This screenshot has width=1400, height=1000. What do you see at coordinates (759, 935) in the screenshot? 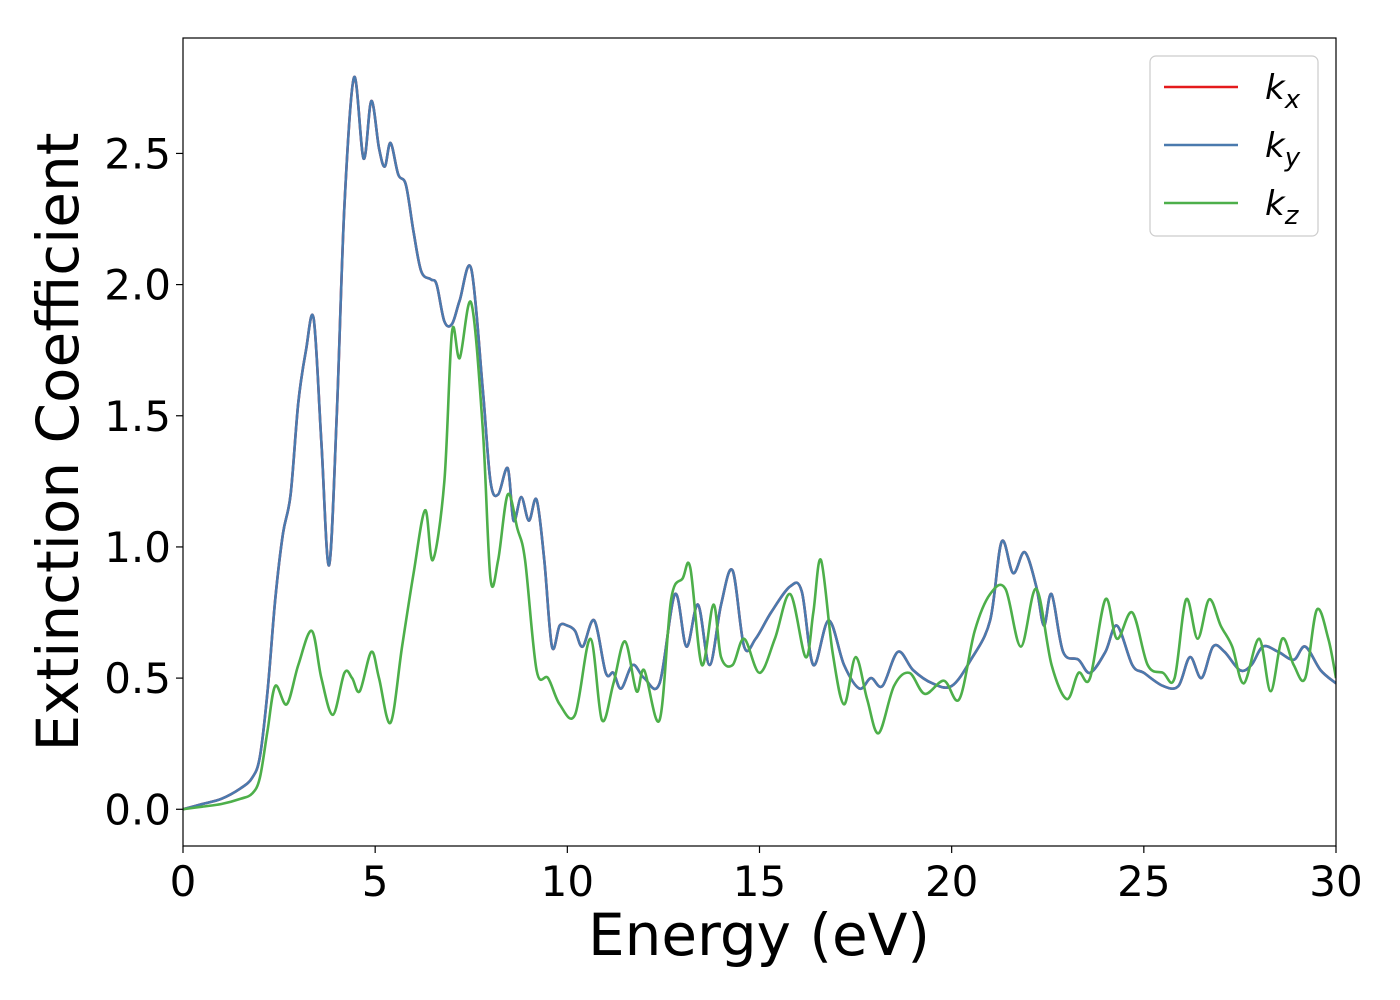
I see `x-axis-title: Energy (eV)` at bounding box center [759, 935].